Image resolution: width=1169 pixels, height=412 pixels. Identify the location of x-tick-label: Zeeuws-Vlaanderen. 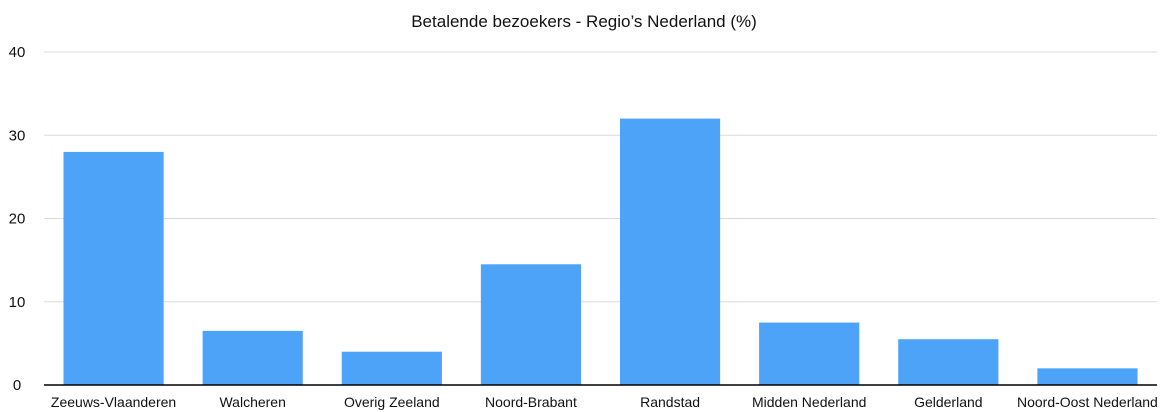
(113, 402).